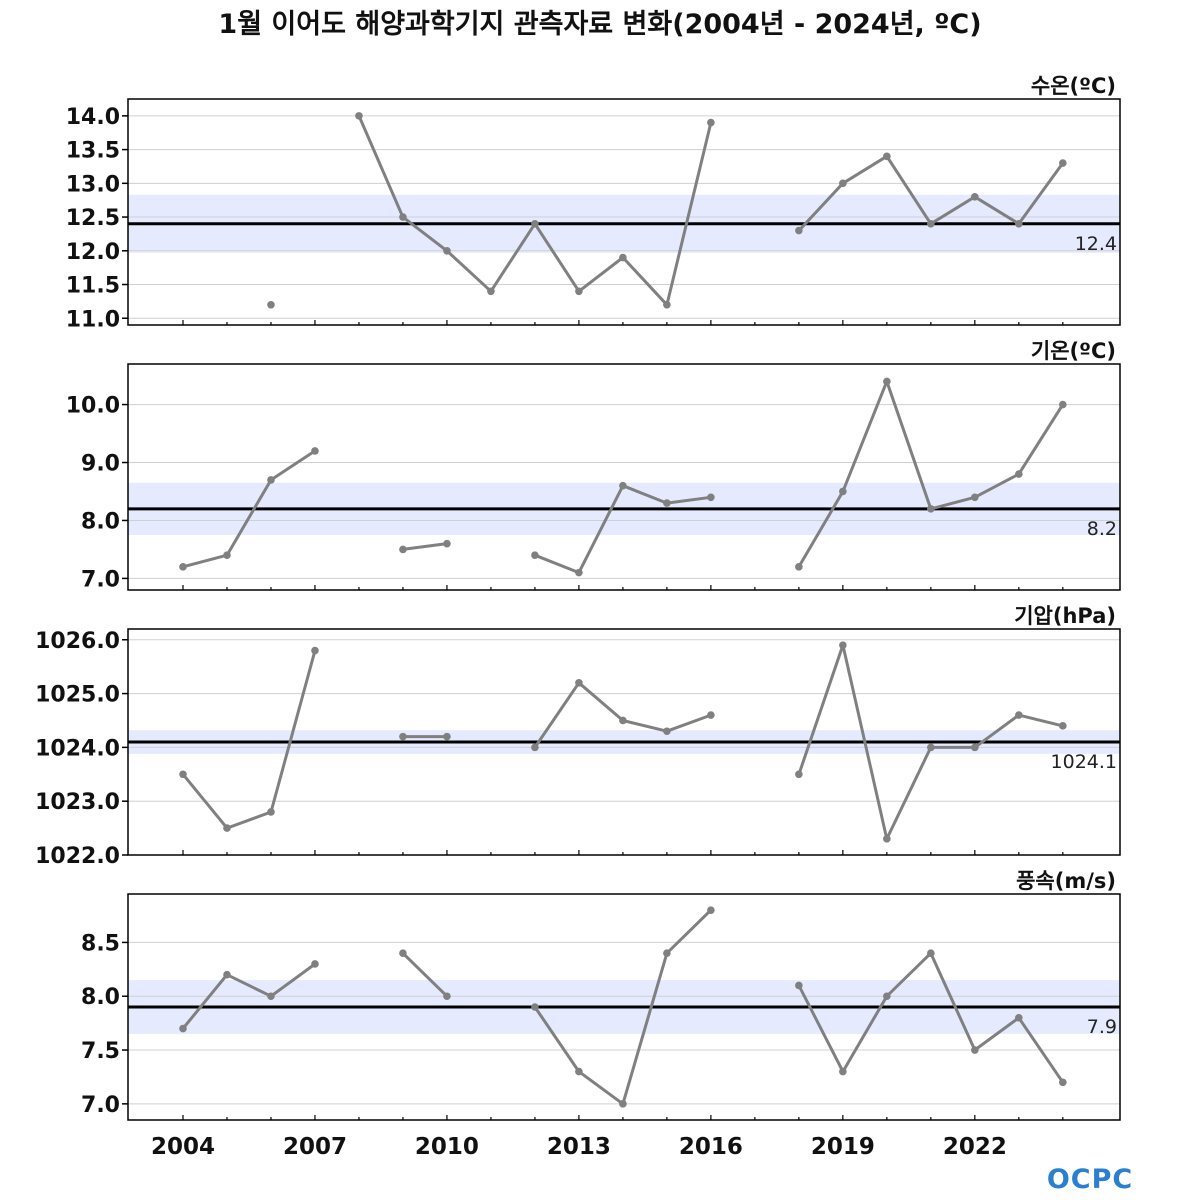 This screenshot has height=1200, width=1200. What do you see at coordinates (100, 521) in the screenshot?
I see `panel-2-y-tick-label: 8.0` at bounding box center [100, 521].